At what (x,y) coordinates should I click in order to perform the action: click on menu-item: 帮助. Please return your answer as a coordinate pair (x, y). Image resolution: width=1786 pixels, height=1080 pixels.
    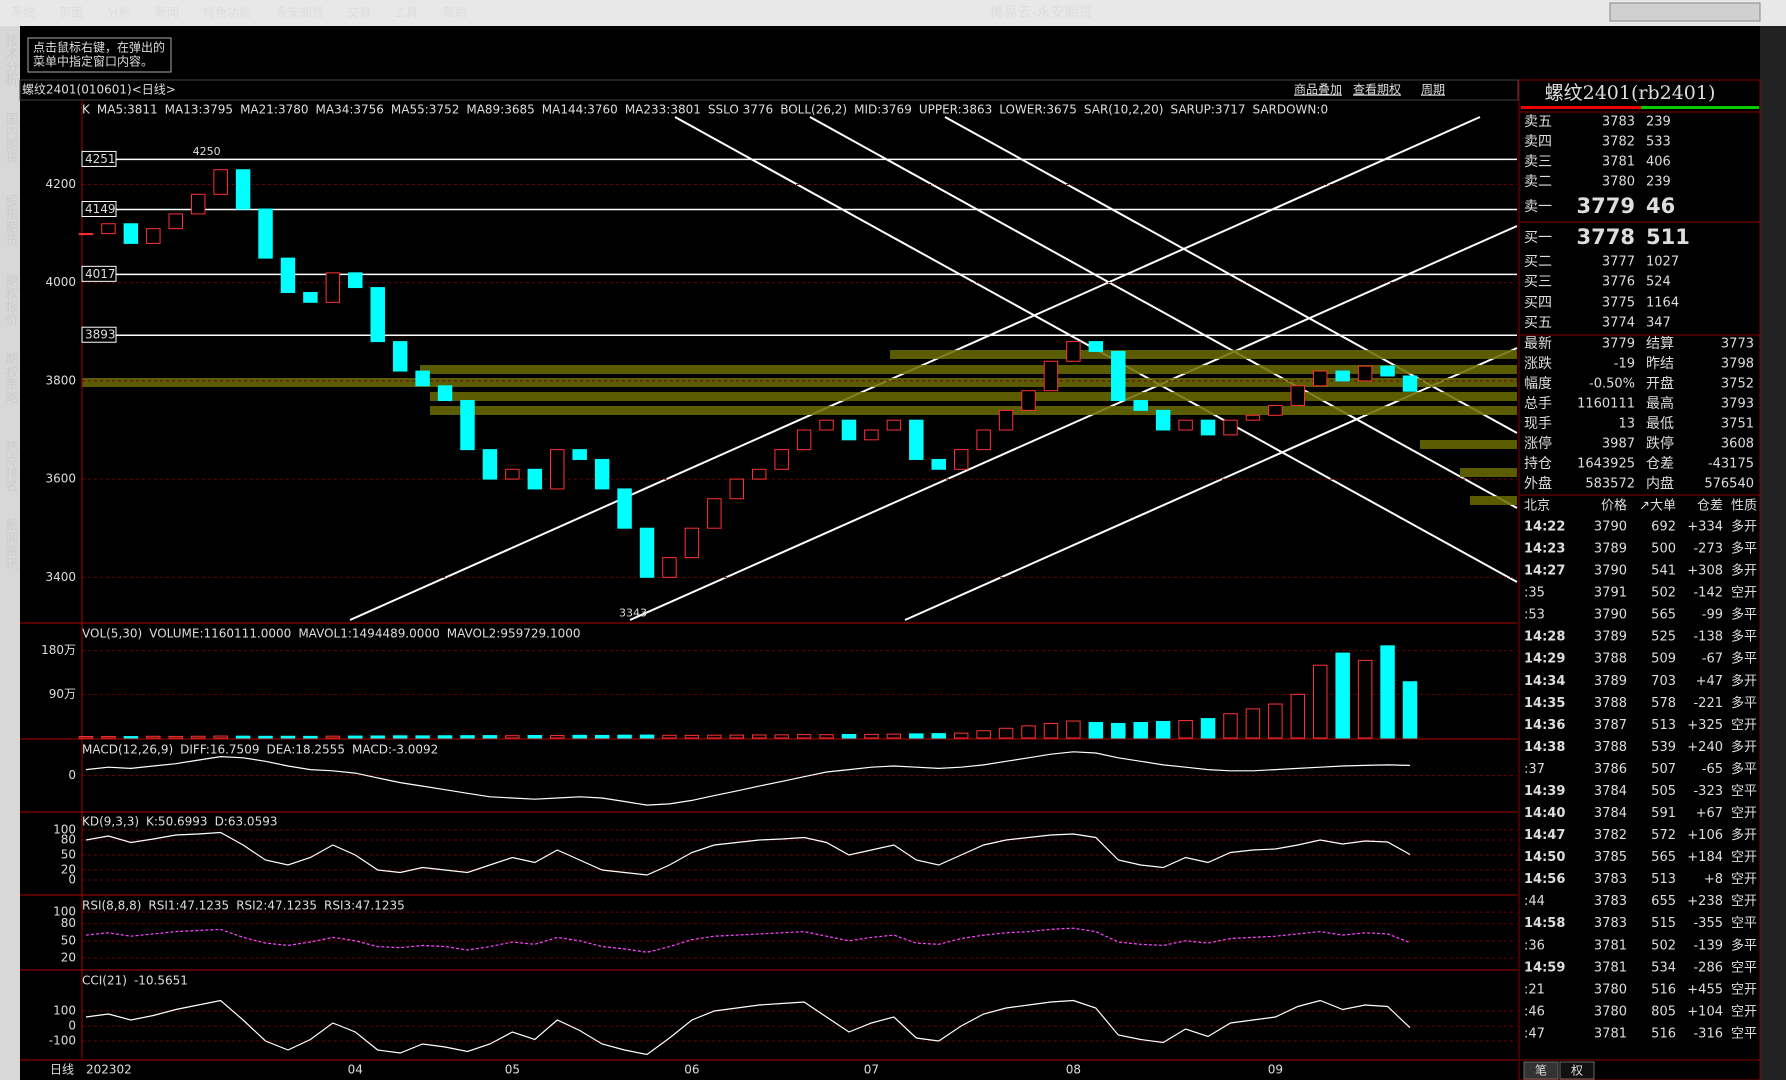
    Looking at the image, I should click on (455, 13).